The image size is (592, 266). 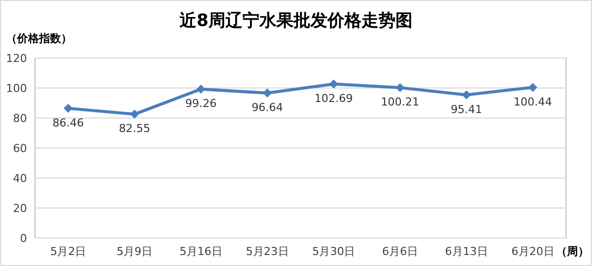 I want to click on x-tick-label: 5月16日, so click(x=200, y=251).